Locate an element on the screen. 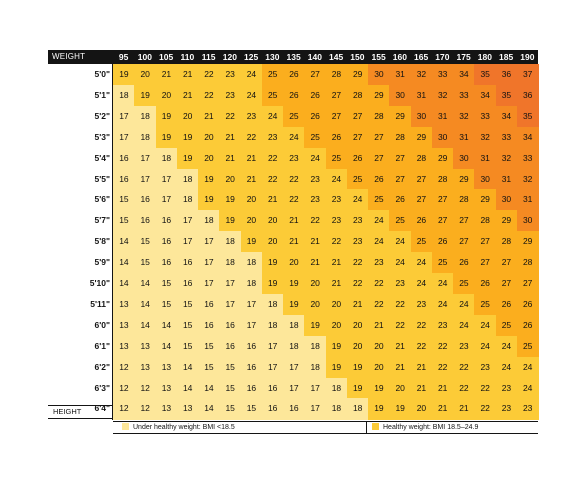 The image size is (585, 487). height-row-label: 5'2" is located at coordinates (102, 115).